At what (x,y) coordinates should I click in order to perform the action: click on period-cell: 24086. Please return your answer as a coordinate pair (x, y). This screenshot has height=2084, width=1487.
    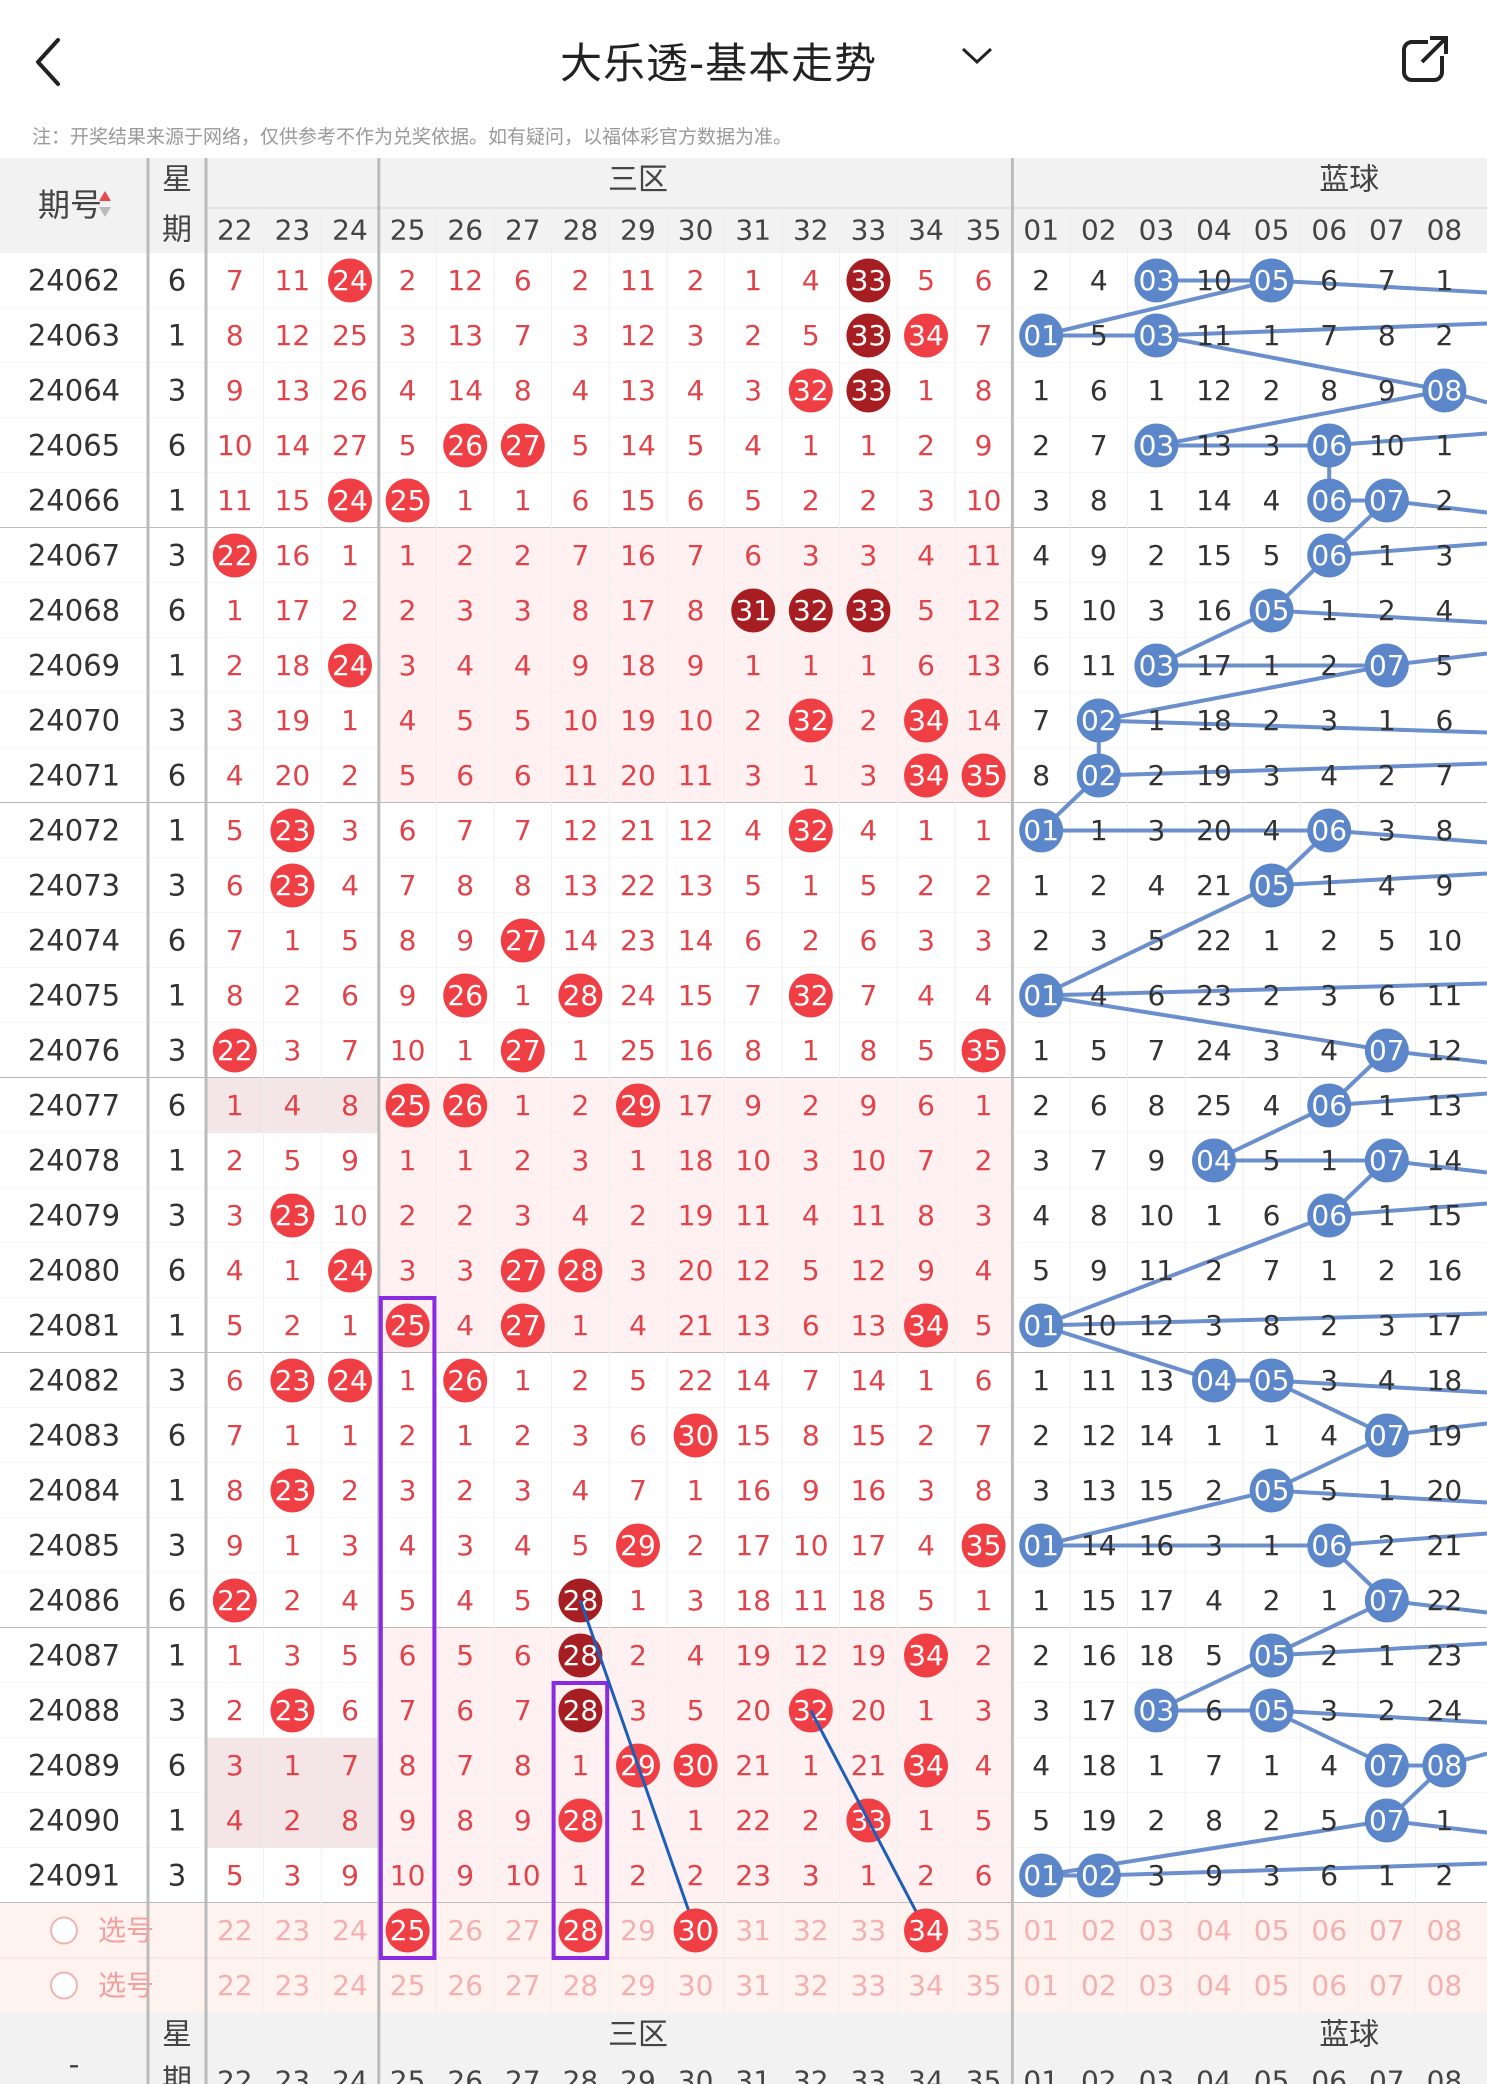
    Looking at the image, I should click on (74, 1601).